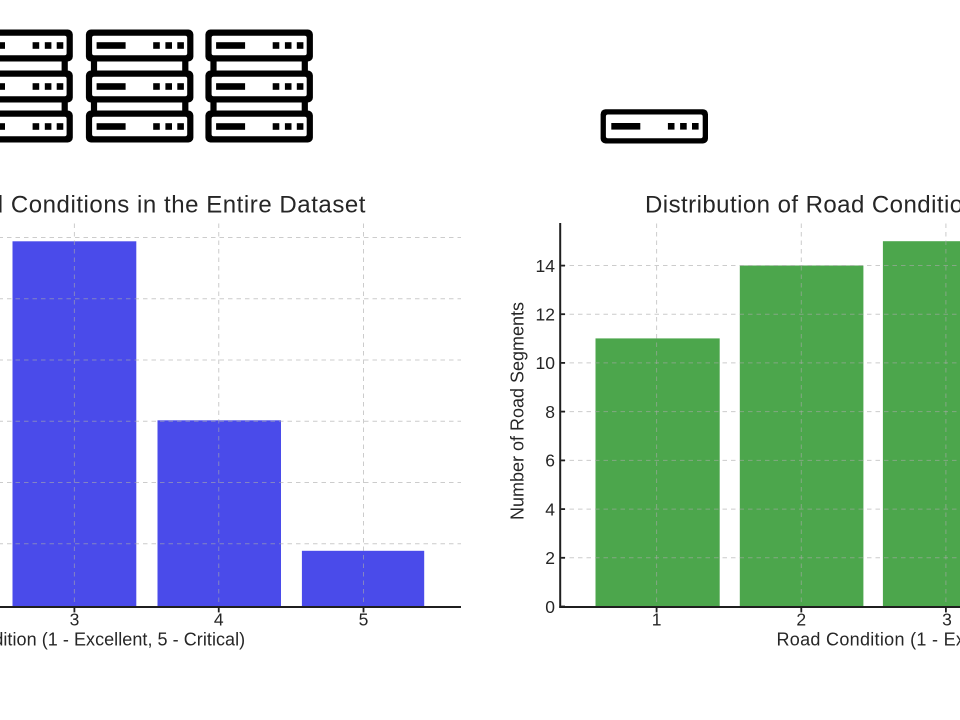 The image size is (960, 720). Describe the element at coordinates (545, 315) in the screenshot. I see `svg-text: 12` at that location.